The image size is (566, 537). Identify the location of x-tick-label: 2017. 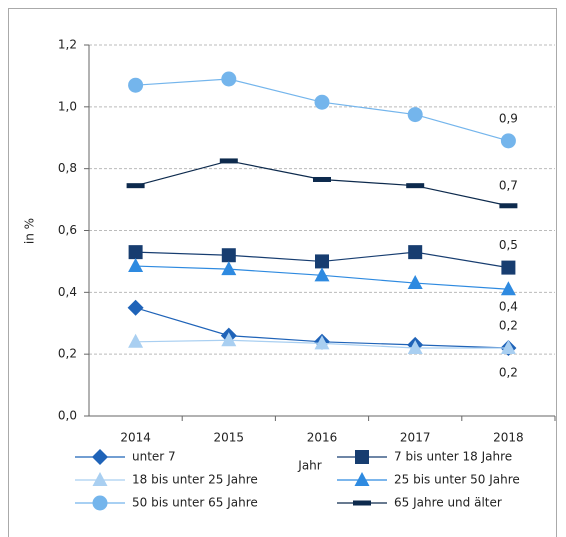
(415, 438).